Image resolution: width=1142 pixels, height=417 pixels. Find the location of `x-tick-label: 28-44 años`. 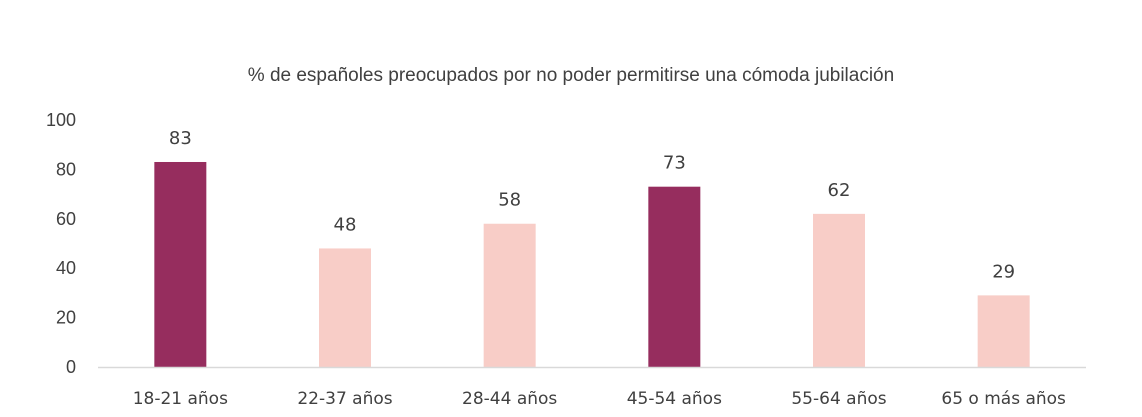

x-tick-label: 28-44 años is located at coordinates (509, 399).